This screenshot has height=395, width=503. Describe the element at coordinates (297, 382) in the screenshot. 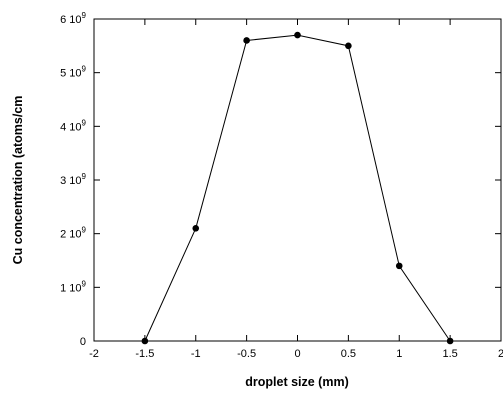

I see `x-axis-title: droplet size (mm)` at that location.